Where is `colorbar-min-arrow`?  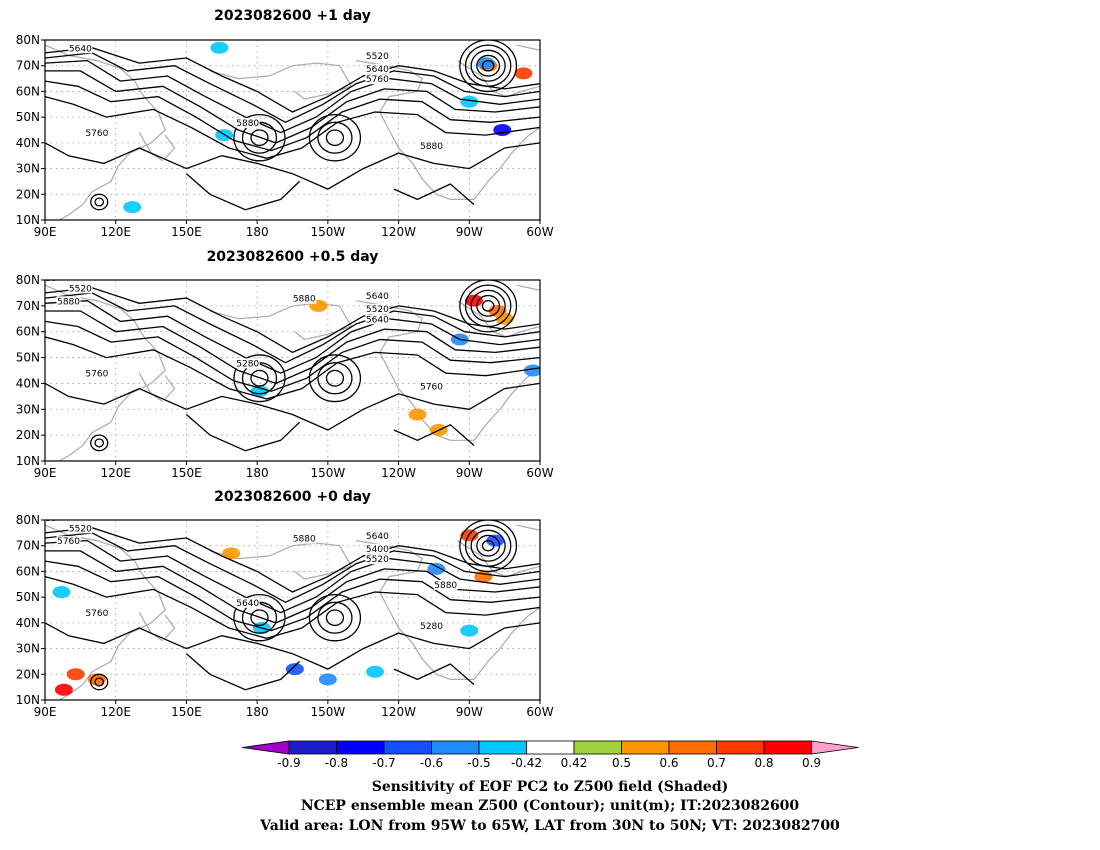
colorbar-min-arrow is located at coordinates (265, 747).